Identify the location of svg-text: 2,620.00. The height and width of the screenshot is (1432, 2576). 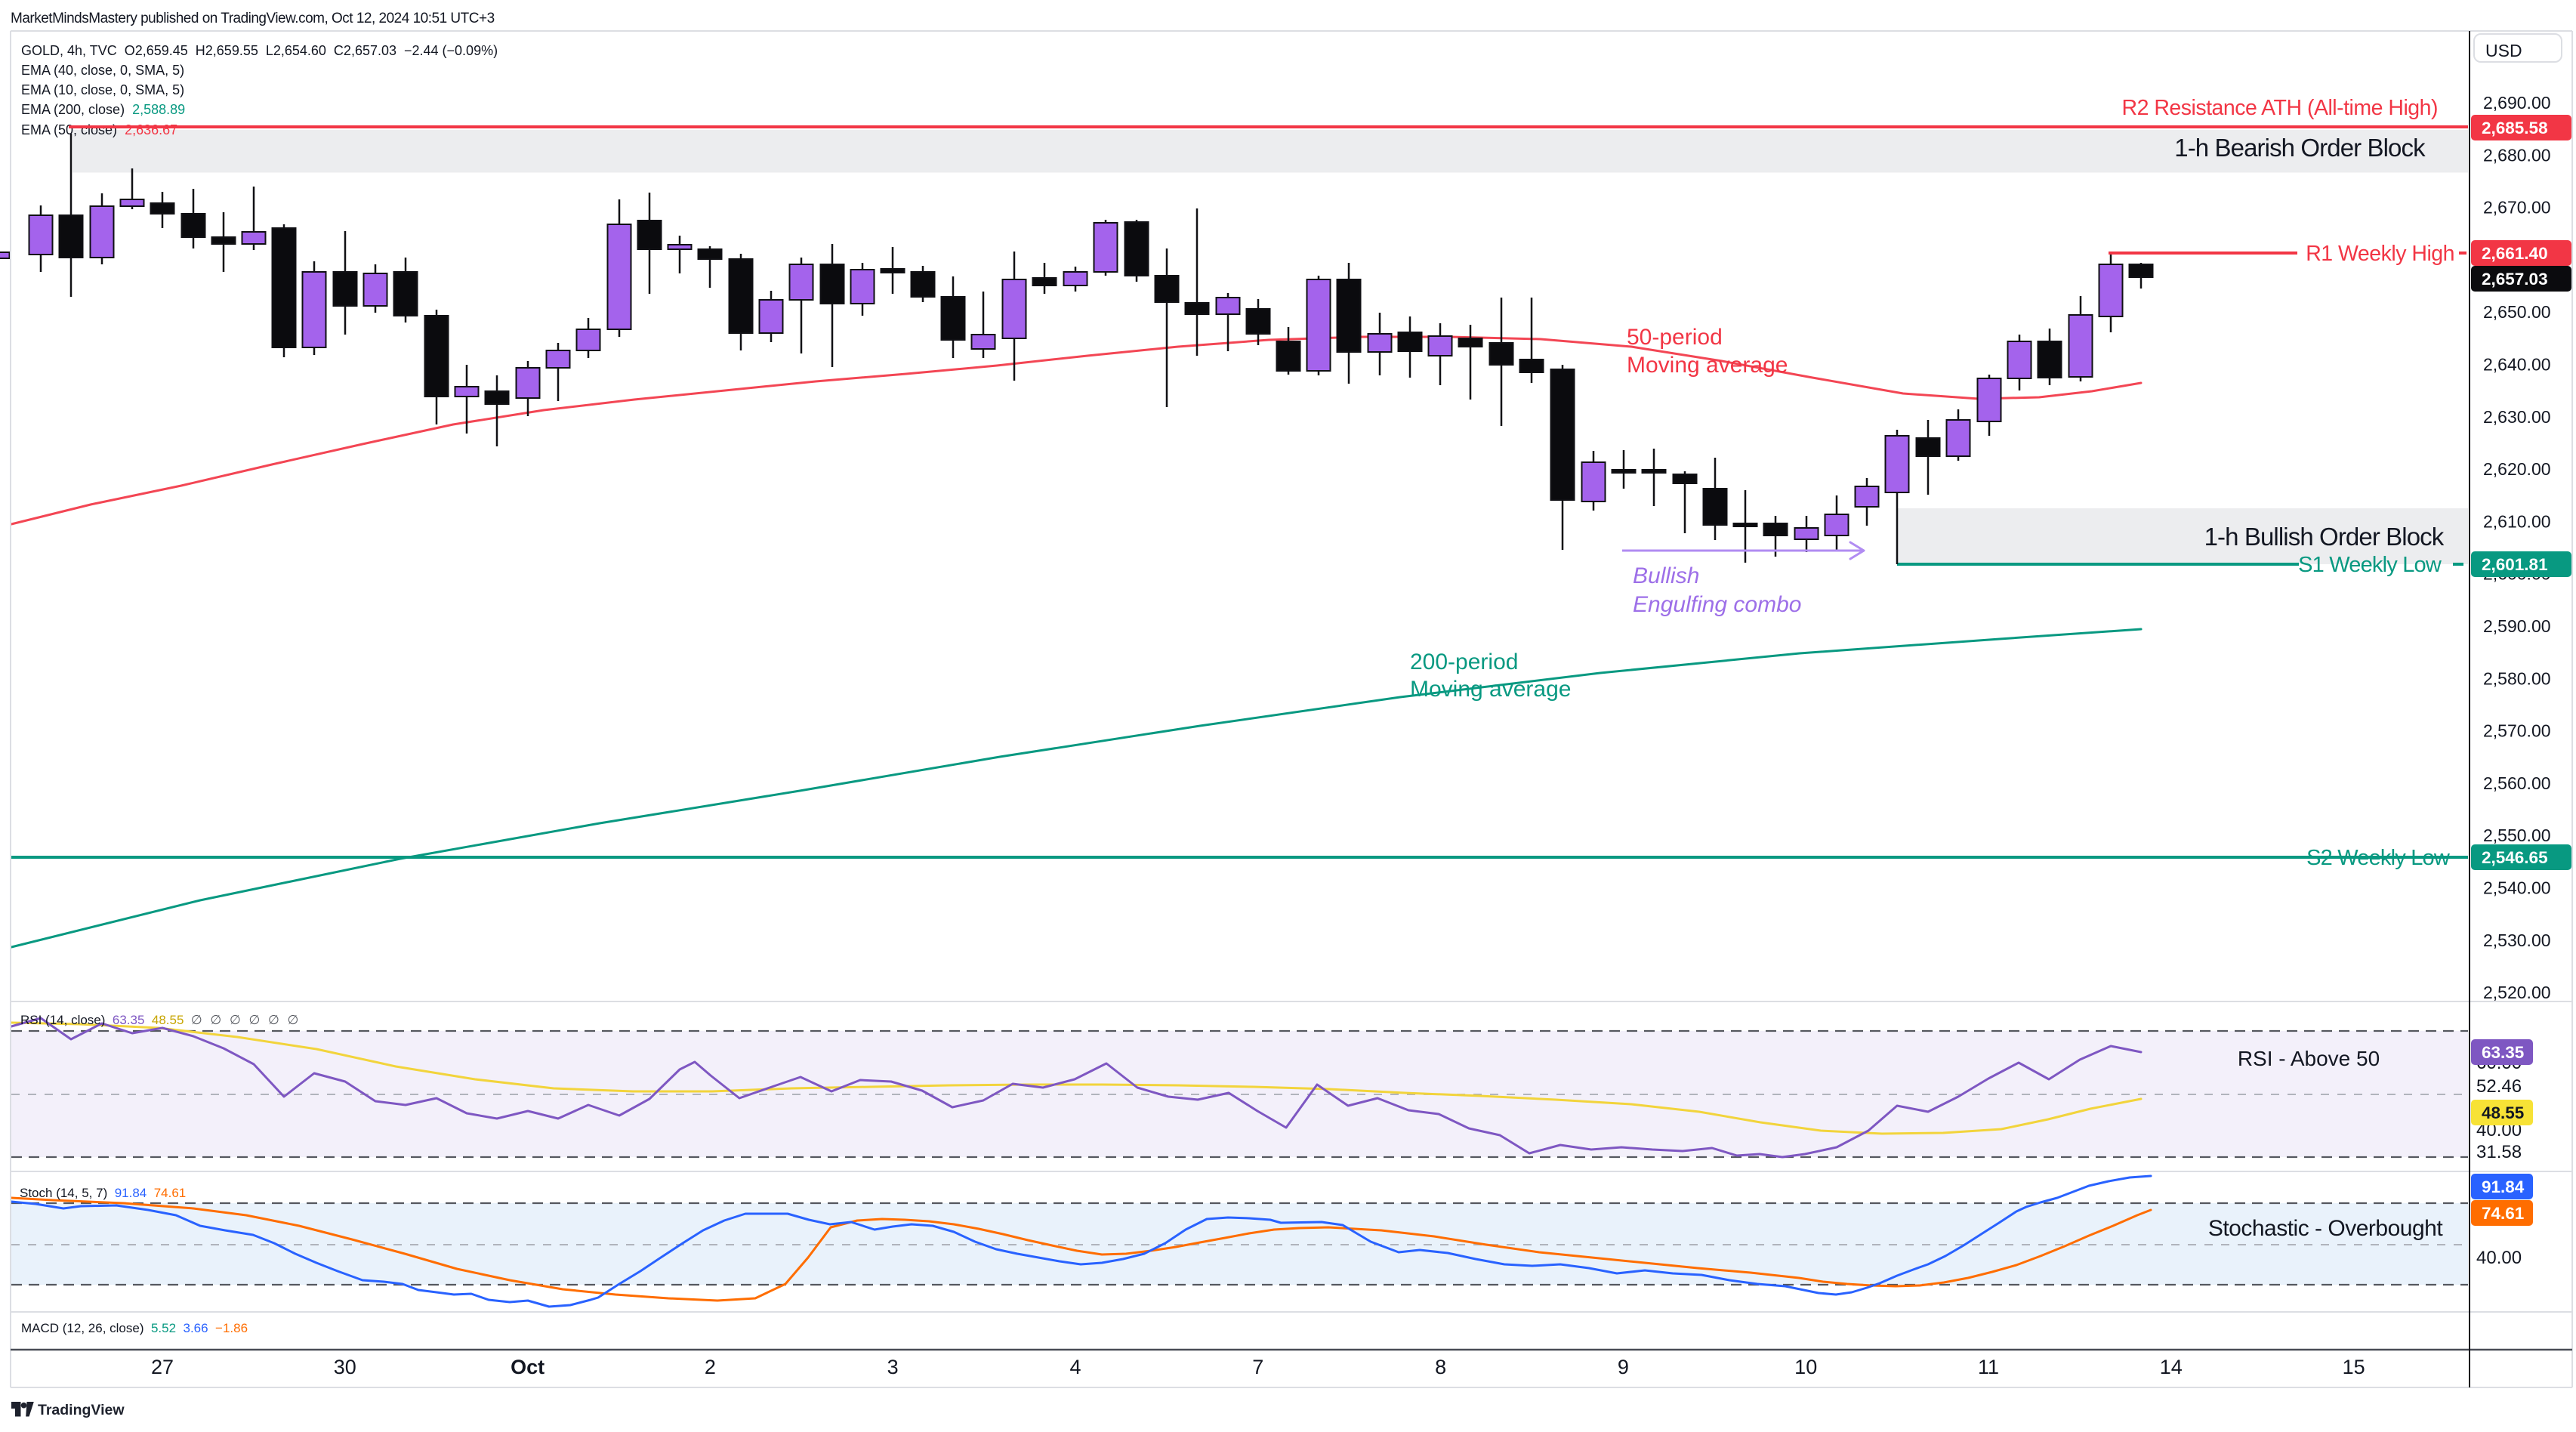
(2517, 469).